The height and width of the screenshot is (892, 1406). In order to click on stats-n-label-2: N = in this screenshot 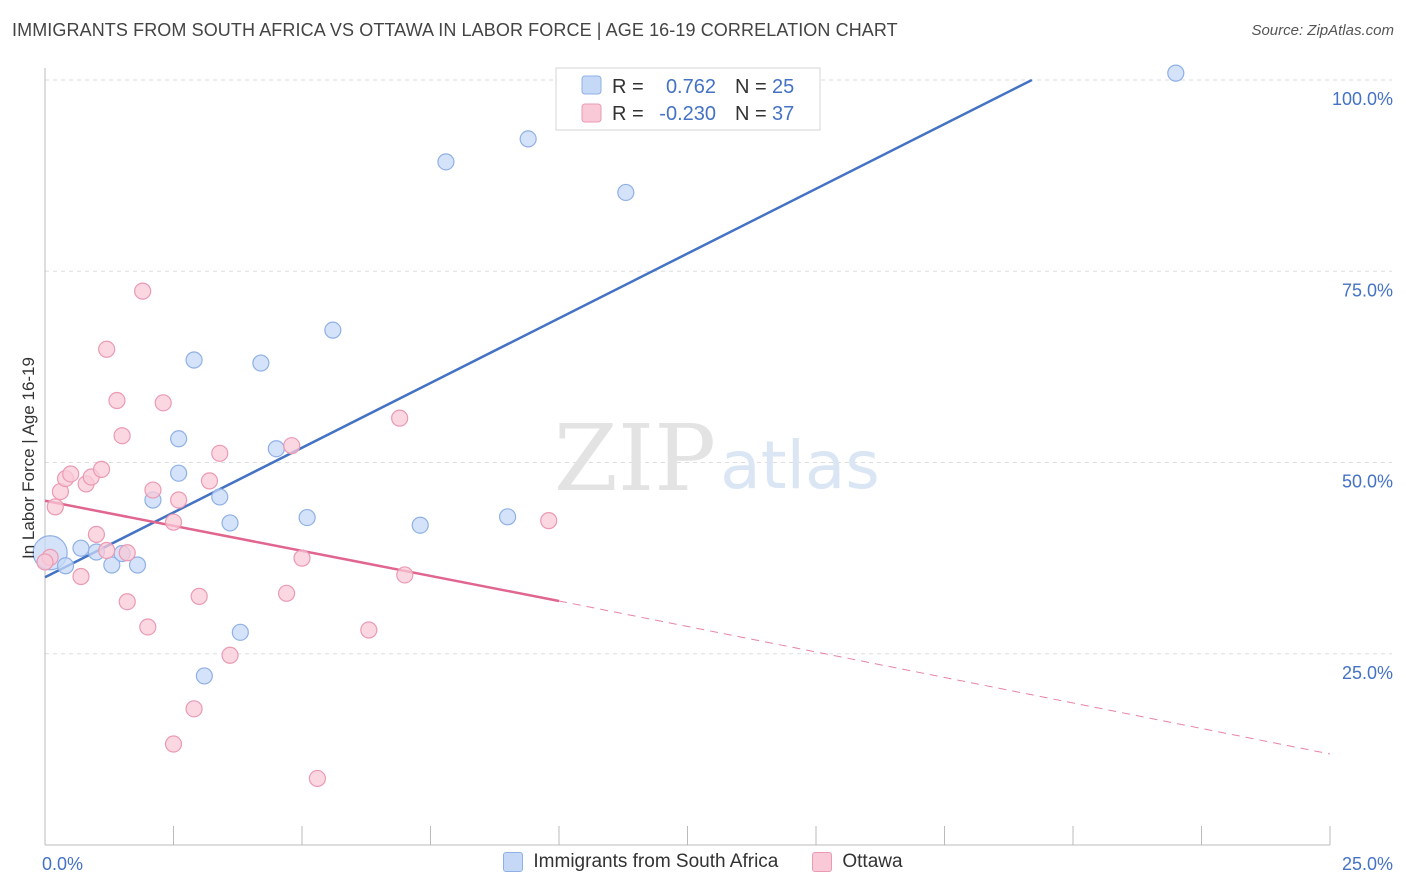, I will do `click(751, 114)`.